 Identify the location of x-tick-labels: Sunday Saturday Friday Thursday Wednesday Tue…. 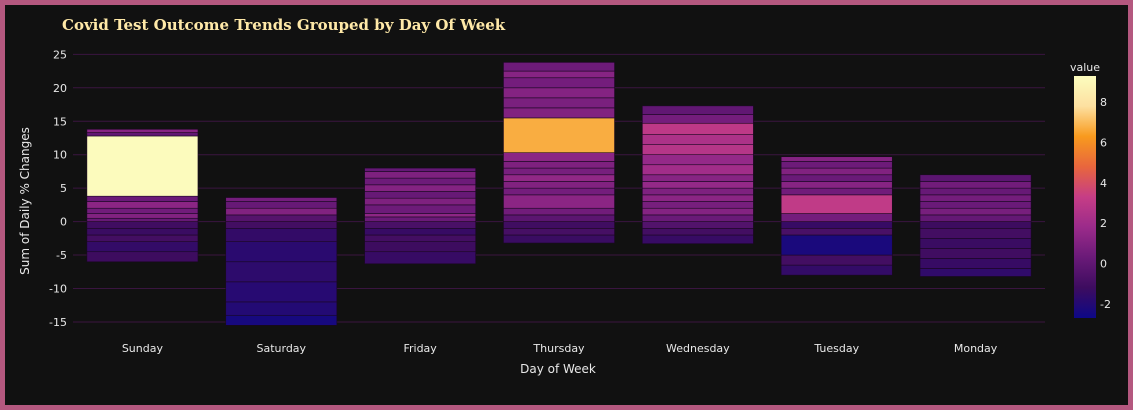
(560, 348).